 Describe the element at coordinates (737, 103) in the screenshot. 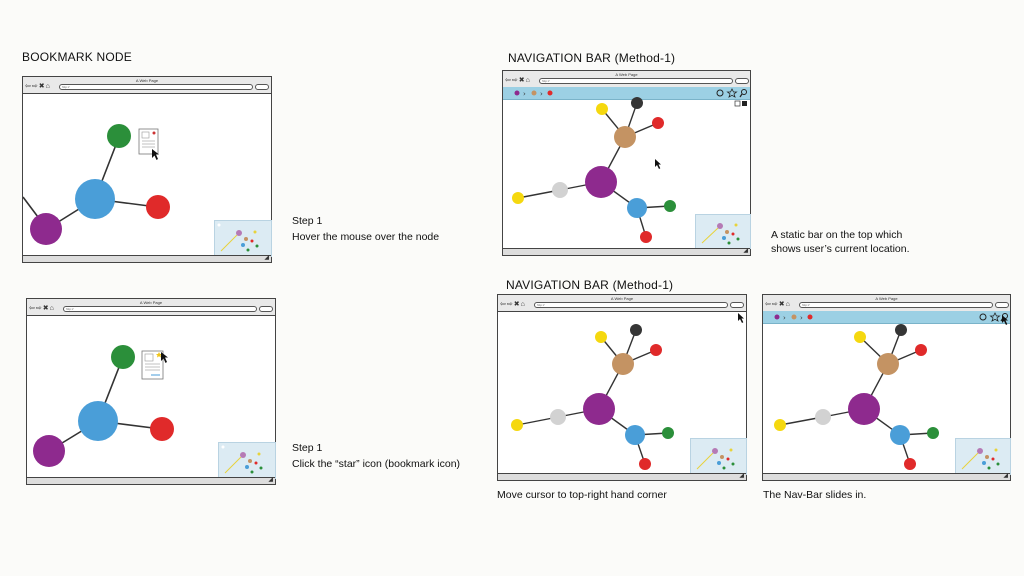

I see `window-restore-icon` at that location.